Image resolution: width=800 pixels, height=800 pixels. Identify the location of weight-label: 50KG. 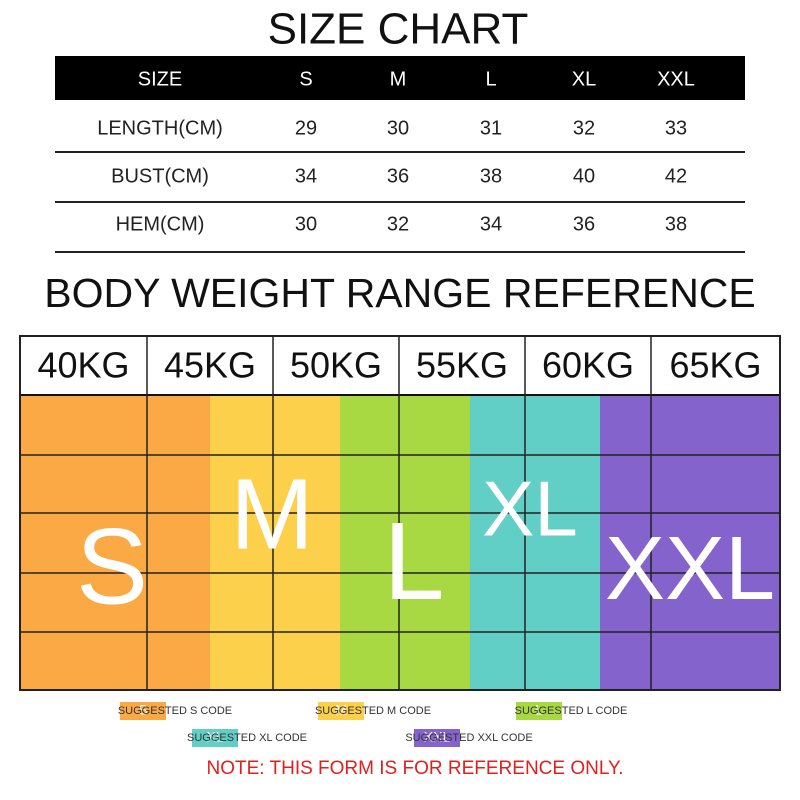
(336, 365).